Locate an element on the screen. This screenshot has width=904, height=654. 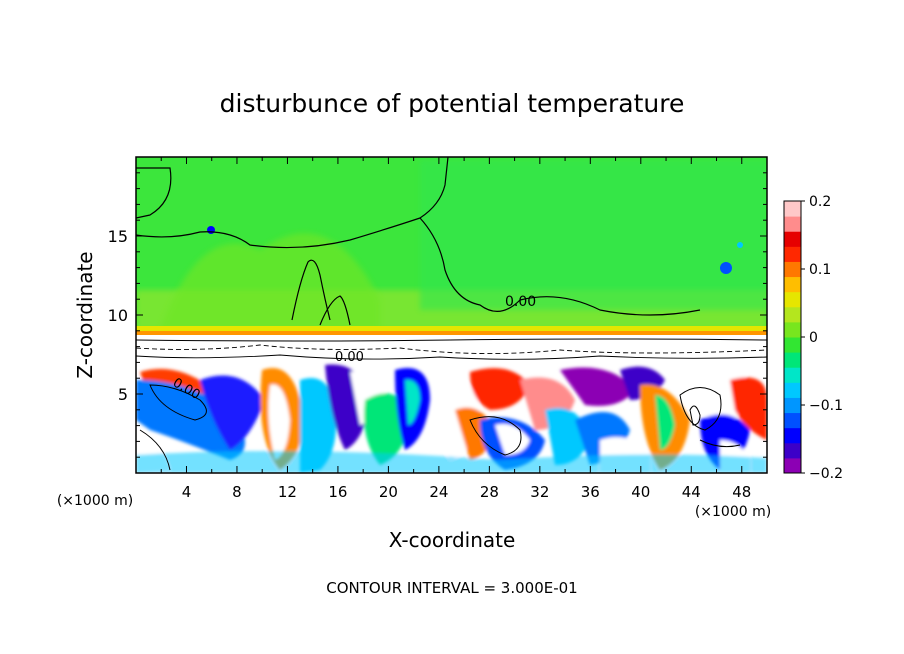
colorbar-tick-label: 0.2 is located at coordinates (820, 202).